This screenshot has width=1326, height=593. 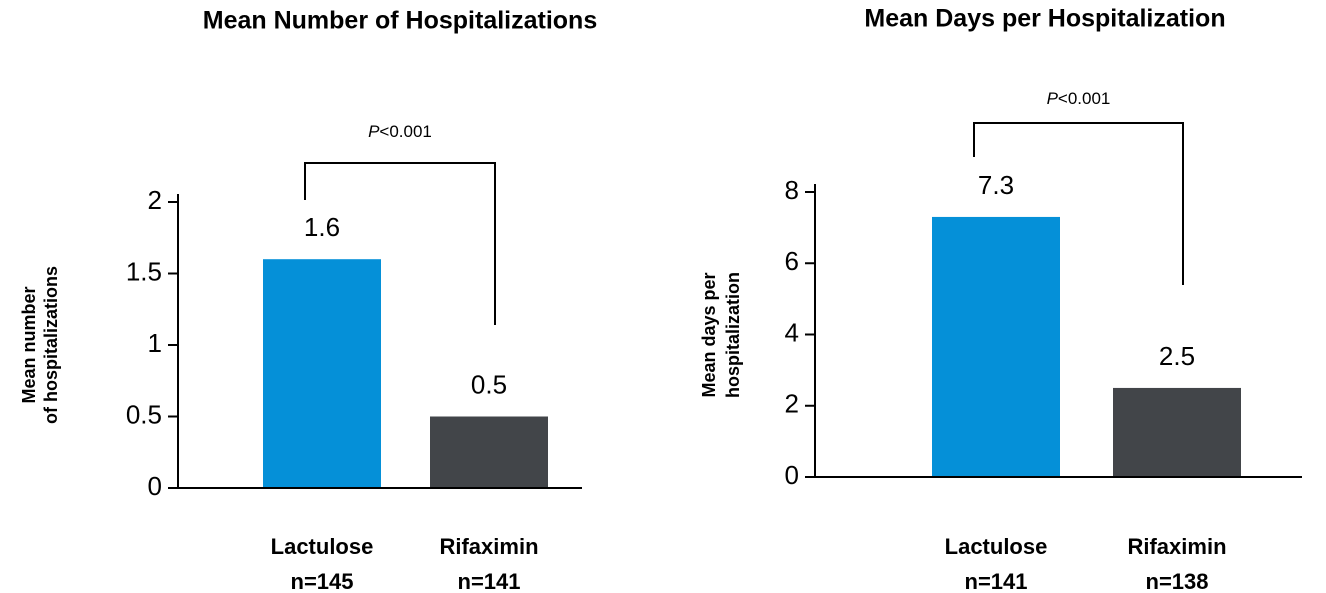 What do you see at coordinates (733, 335) in the screenshot?
I see `y-axis-label: hospitalization` at bounding box center [733, 335].